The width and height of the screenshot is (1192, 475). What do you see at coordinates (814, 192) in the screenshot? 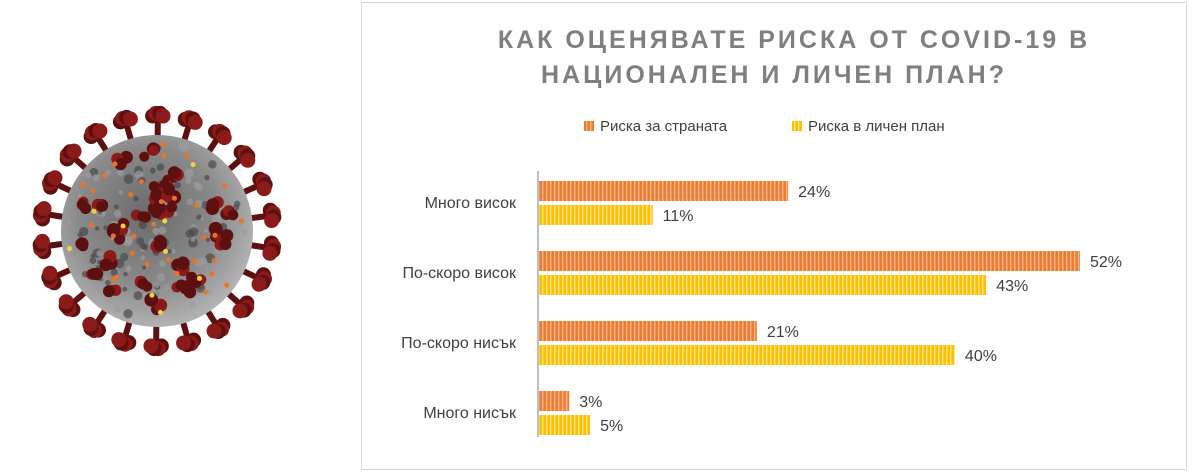
I see `data-label: 24%` at bounding box center [814, 192].